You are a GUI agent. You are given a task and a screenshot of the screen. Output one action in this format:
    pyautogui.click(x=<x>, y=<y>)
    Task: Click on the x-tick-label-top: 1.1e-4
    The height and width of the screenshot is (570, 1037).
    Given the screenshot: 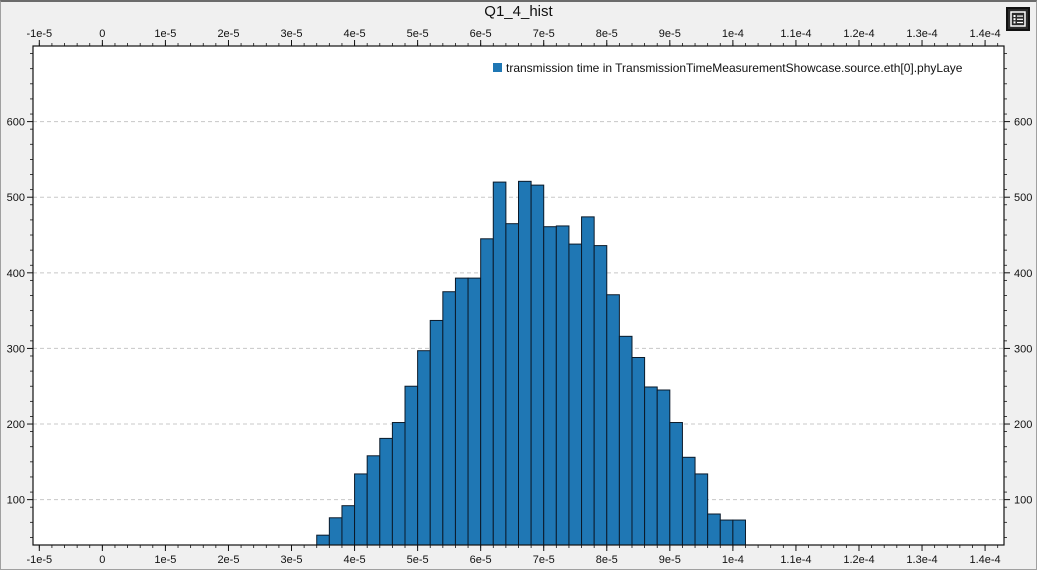 What is the action you would take?
    pyautogui.click(x=795, y=34)
    